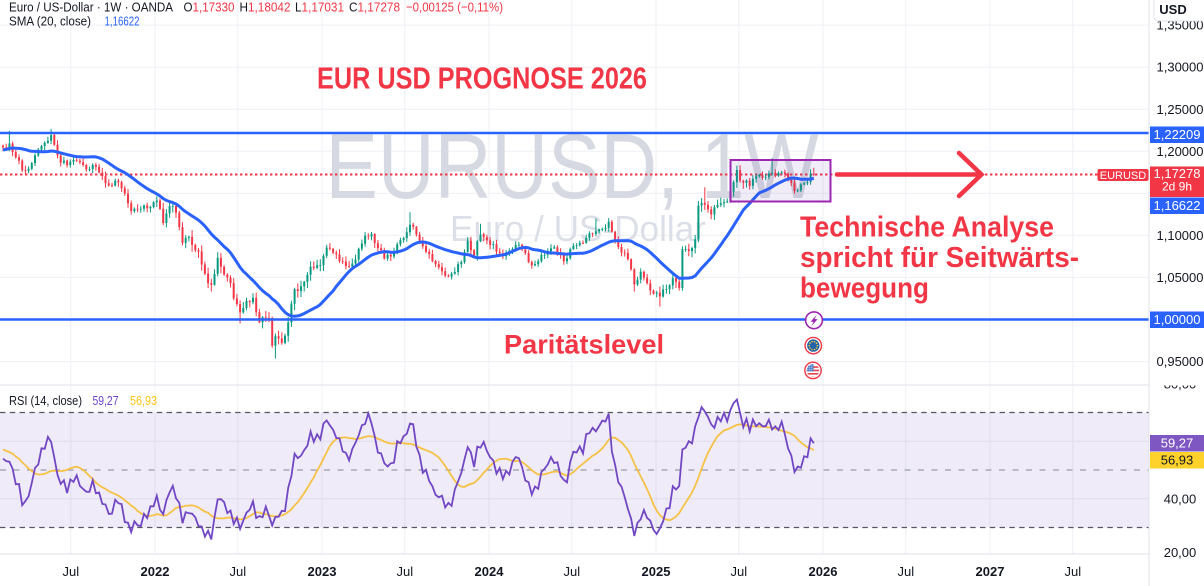 The image size is (1204, 586). What do you see at coordinates (265, 7) in the screenshot?
I see `svg-text: H1,18042` at bounding box center [265, 7].